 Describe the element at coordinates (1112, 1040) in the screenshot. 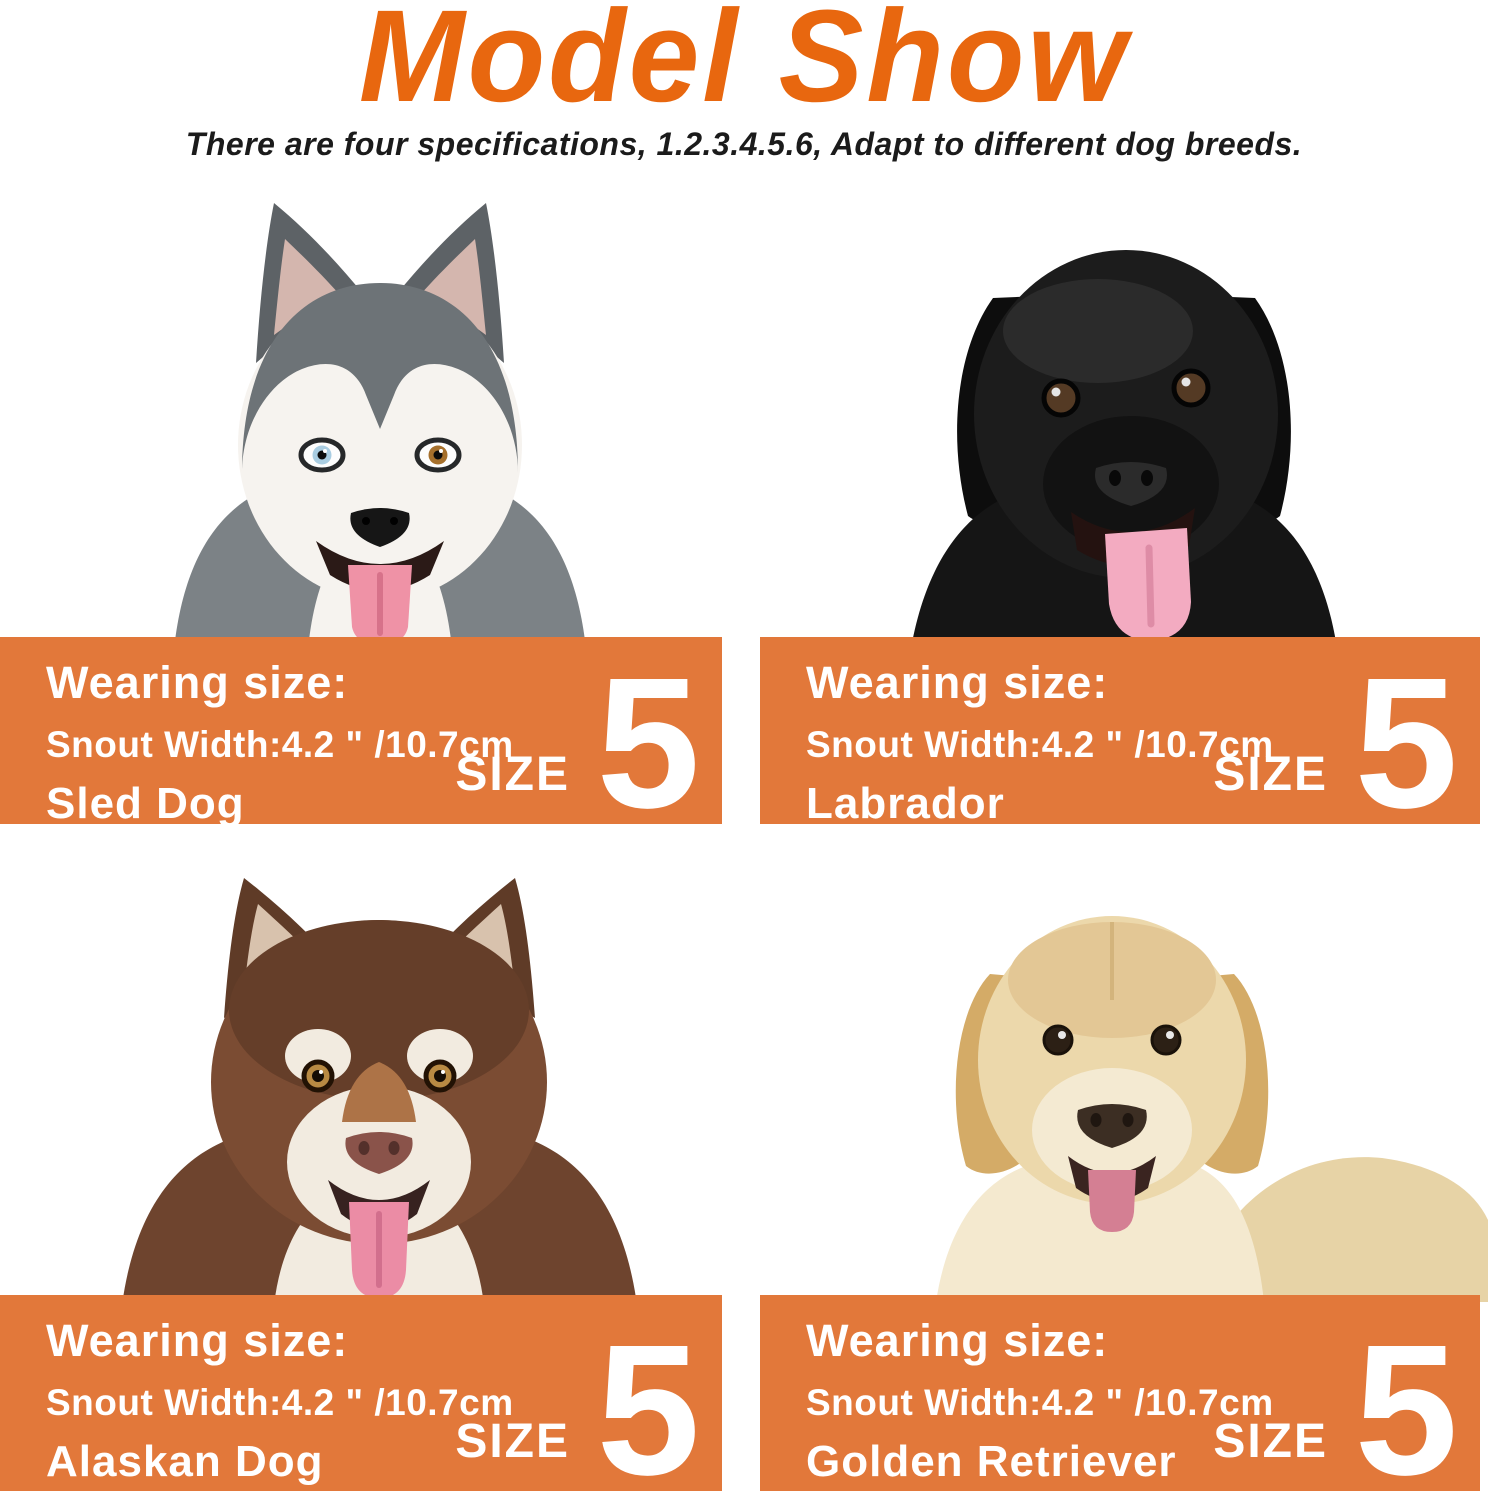

I see `golden-eyes` at that location.